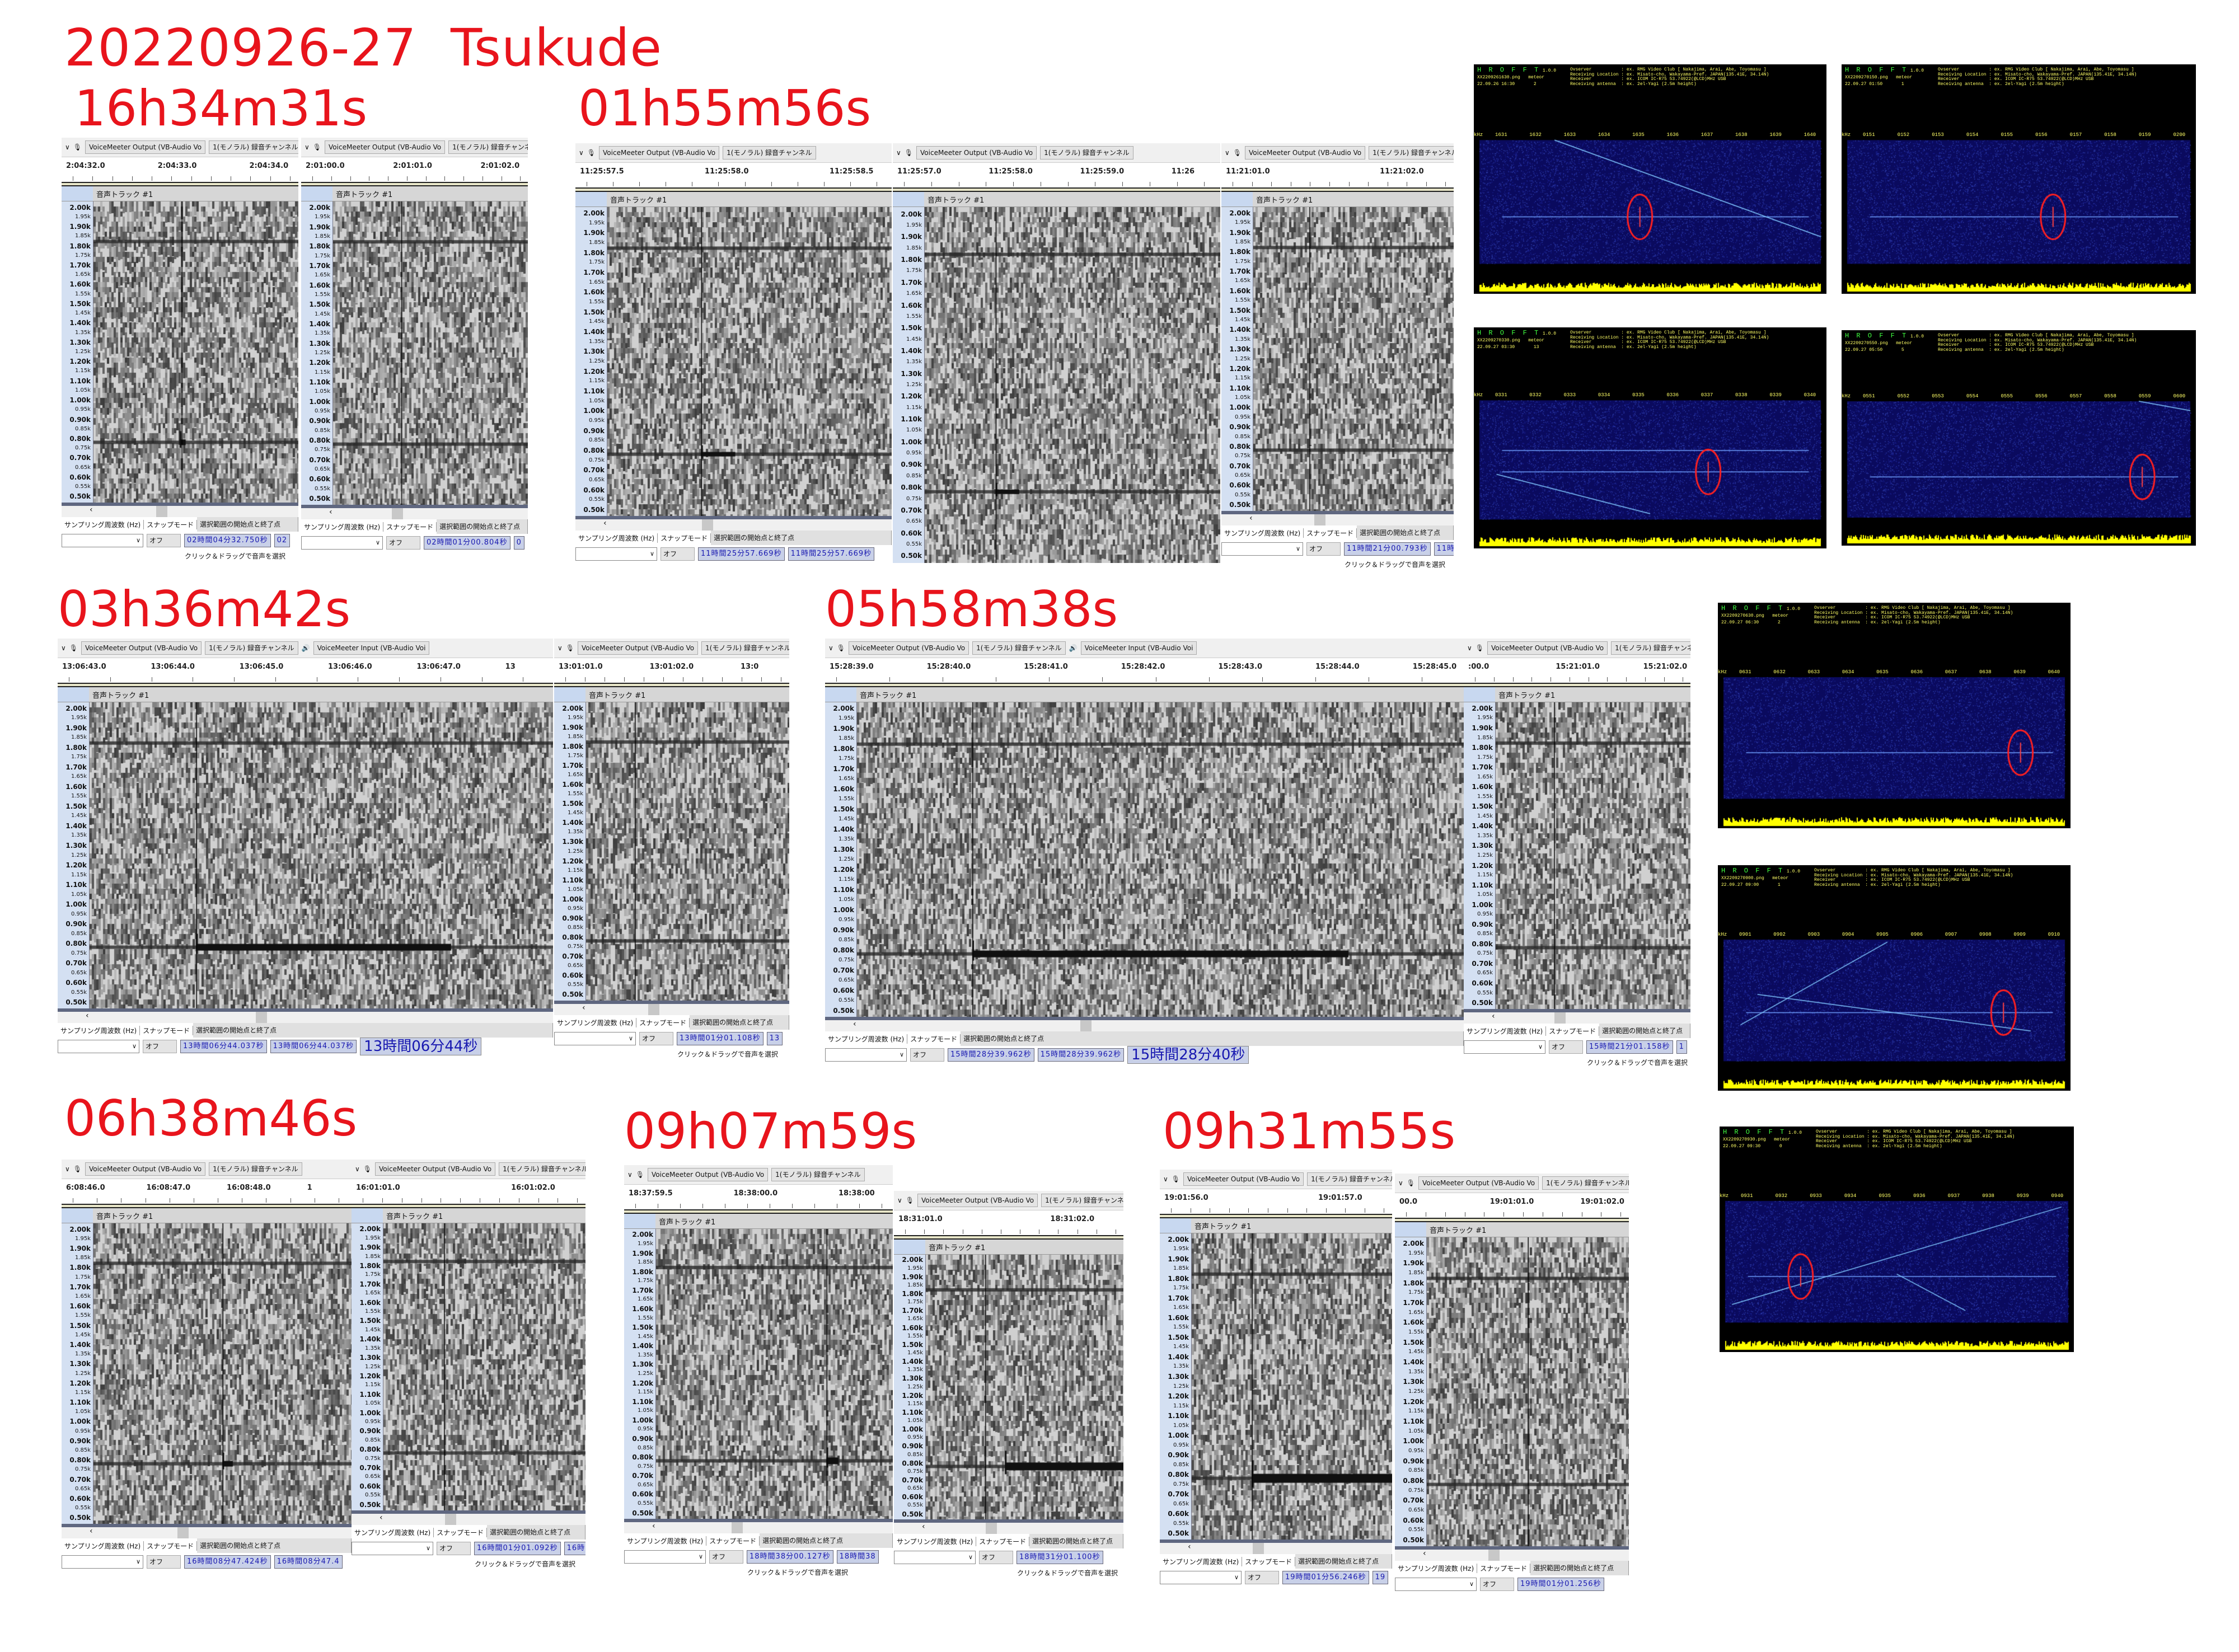  What do you see at coordinates (468, 1191) in the screenshot?
I see `timeline-ruler: 16:01:01.0 16:01:02.0` at bounding box center [468, 1191].